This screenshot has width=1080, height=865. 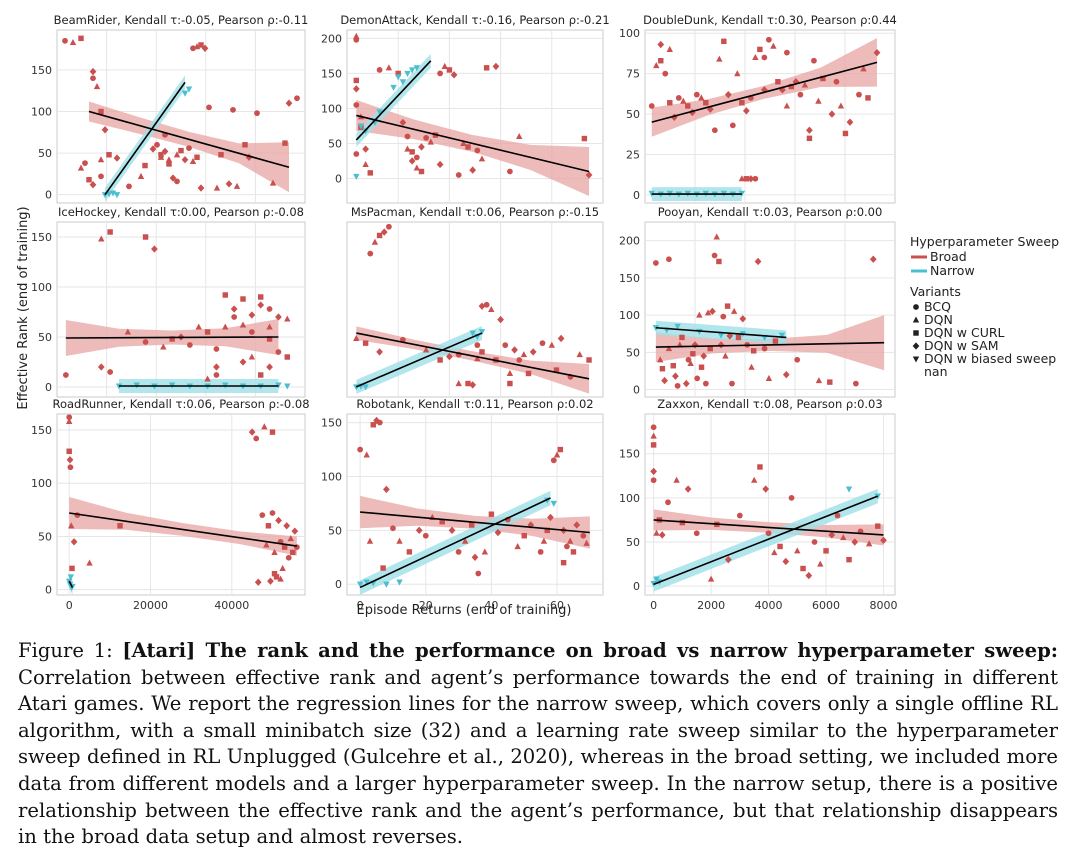 I want to click on y-tick-label: 200, so click(x=331, y=38).